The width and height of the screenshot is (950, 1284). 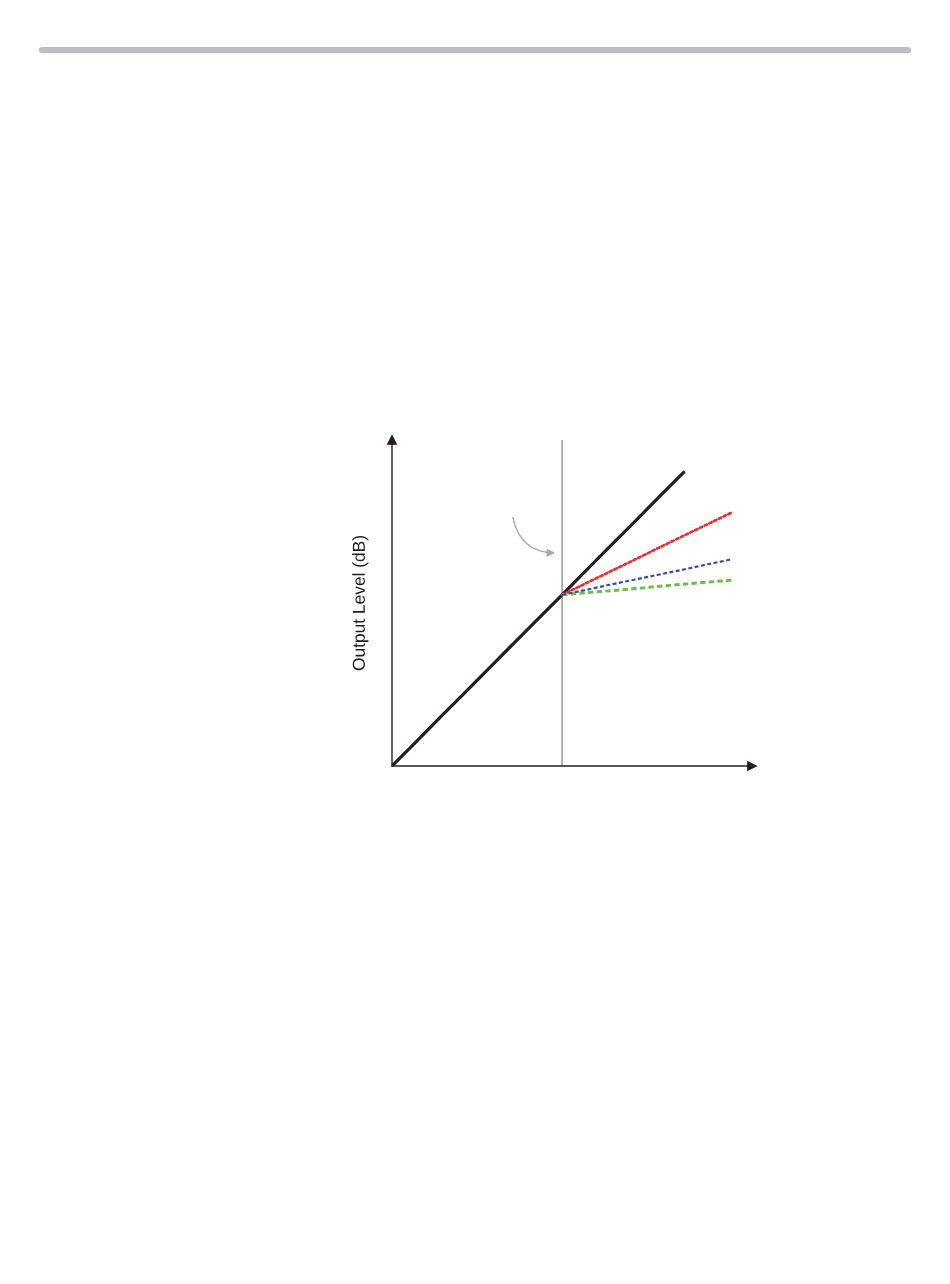 I want to click on y-axis-title: Output Level (dB), so click(x=360, y=603).